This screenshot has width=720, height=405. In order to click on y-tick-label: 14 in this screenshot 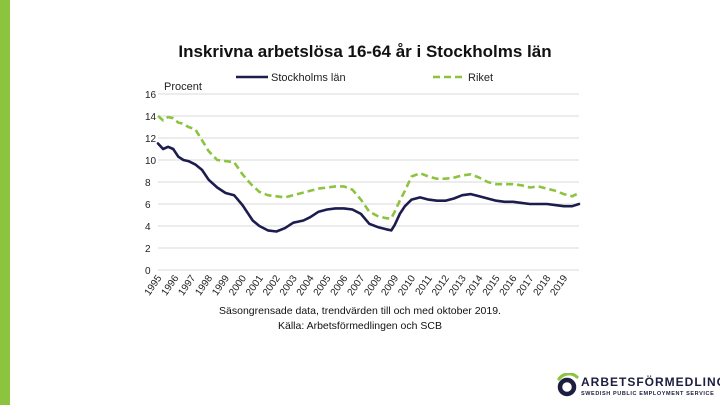, I will do `click(151, 117)`.